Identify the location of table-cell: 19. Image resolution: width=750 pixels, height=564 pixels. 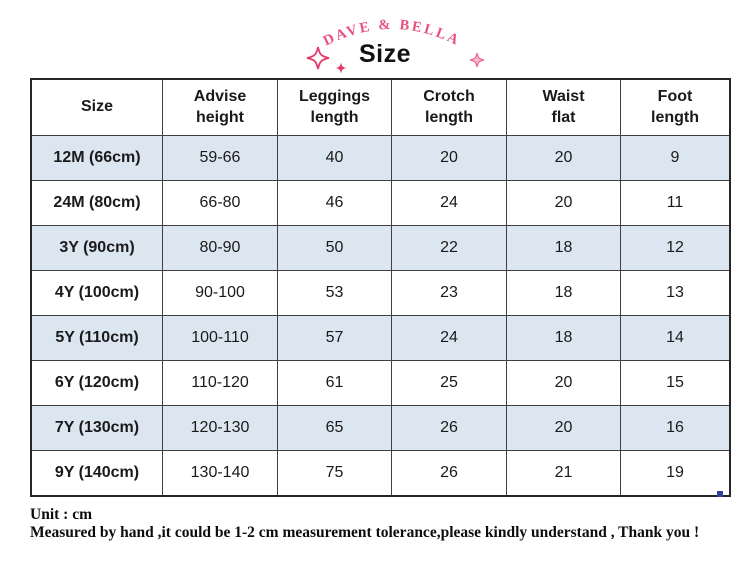
(675, 473).